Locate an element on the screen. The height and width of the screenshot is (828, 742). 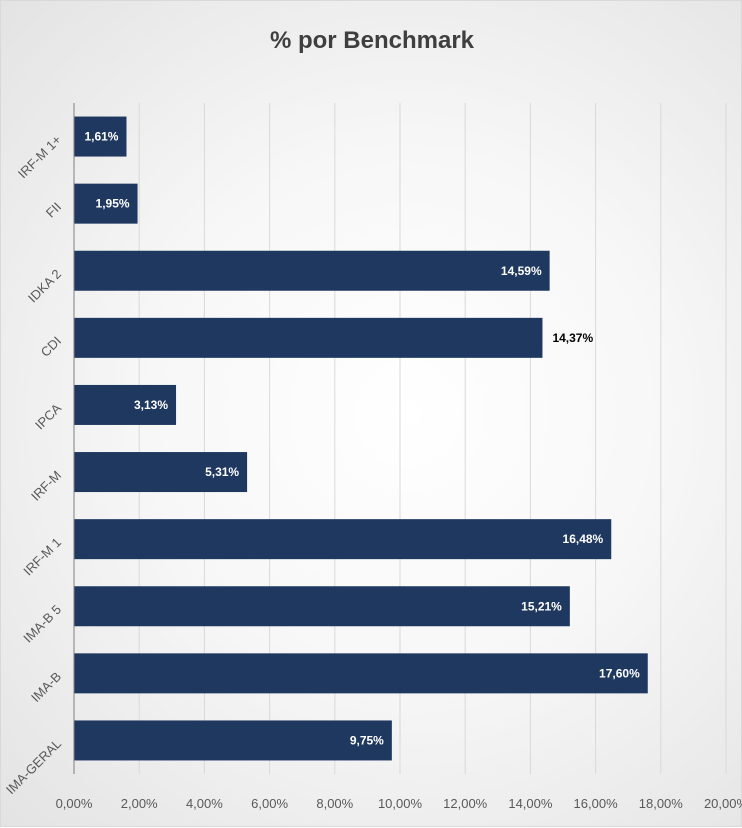
data-label: 1,61% is located at coordinates (101, 137).